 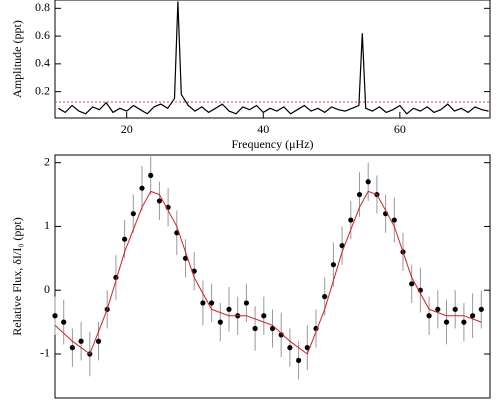 I want to click on x-axis-label: Frequency (μHz), so click(x=272, y=144).